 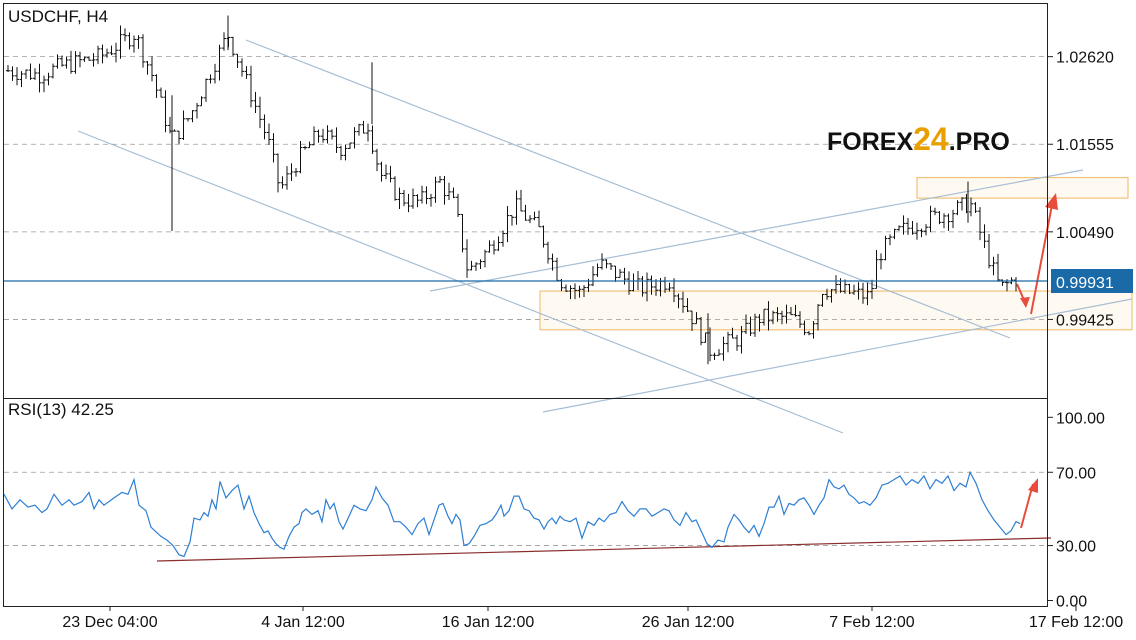 What do you see at coordinates (61, 409) in the screenshot?
I see `rsi-chart-title: RSI(13) 42.25` at bounding box center [61, 409].